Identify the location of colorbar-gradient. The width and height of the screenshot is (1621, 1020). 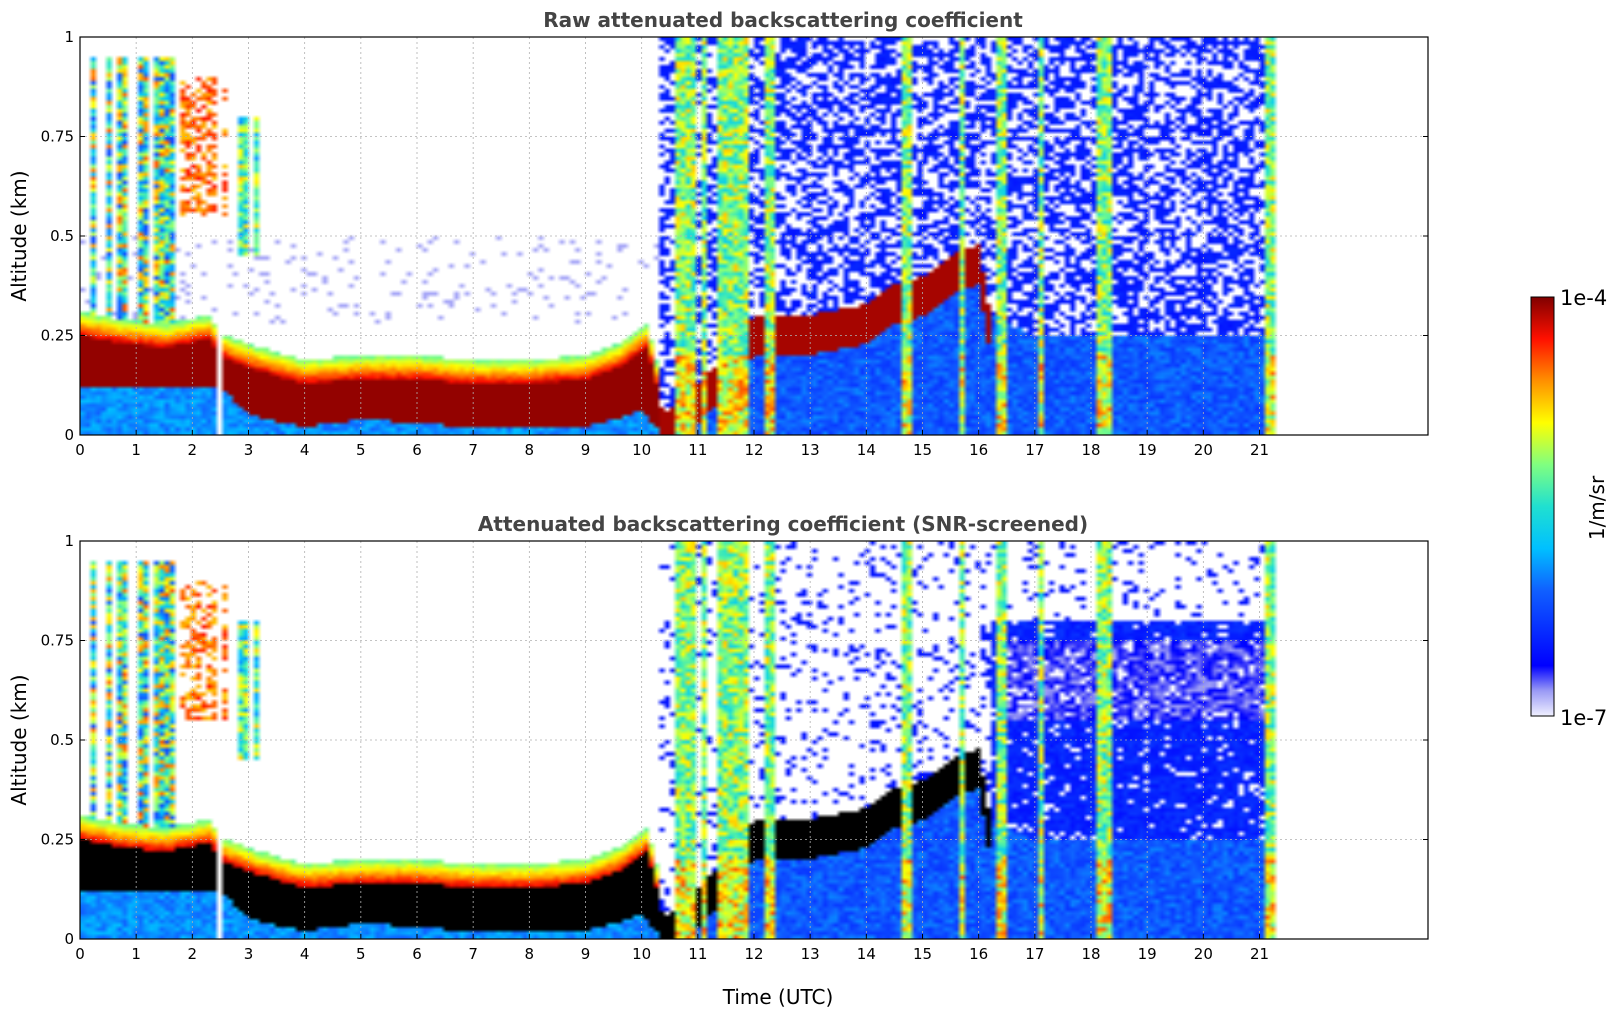
(1542, 506).